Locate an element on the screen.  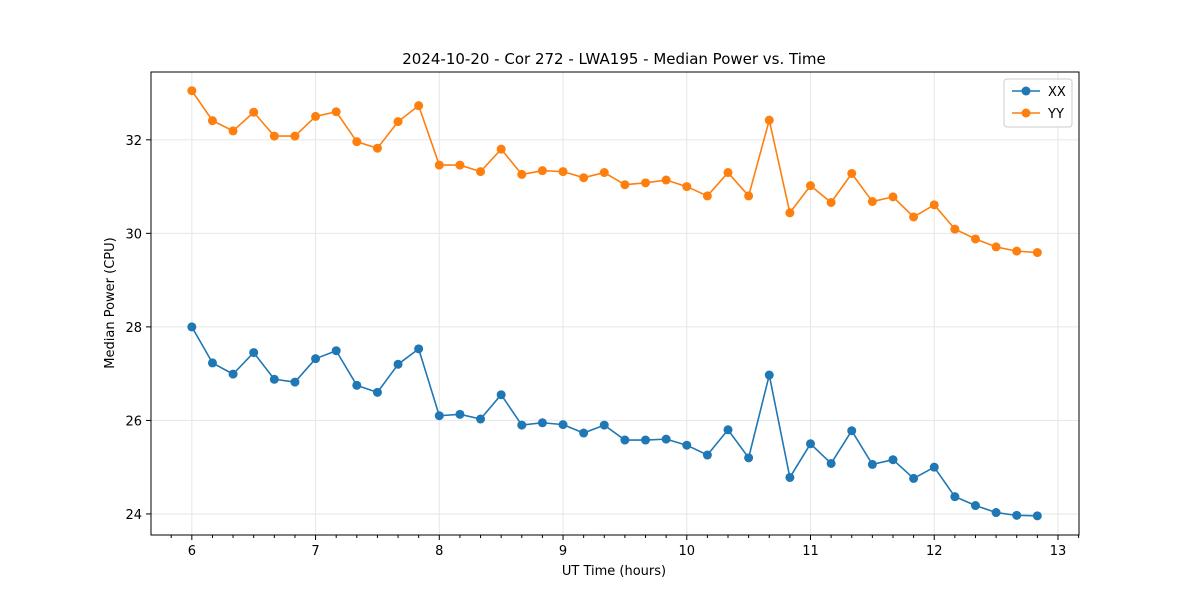
y-axis: 24 26 28 30 32 is located at coordinates (138, 328).